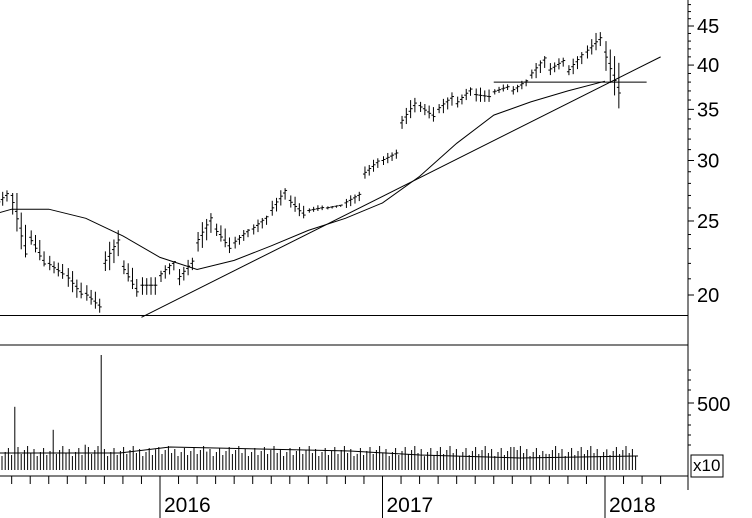 The height and width of the screenshot is (518, 752). Describe the element at coordinates (713, 405) in the screenshot. I see `volume-y-tick-label: 500` at that location.